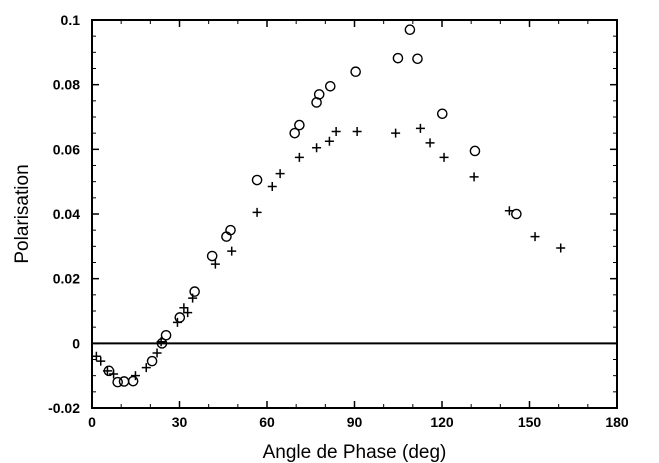  What do you see at coordinates (76, 343) in the screenshot?
I see `y-tick-label: 0` at bounding box center [76, 343].